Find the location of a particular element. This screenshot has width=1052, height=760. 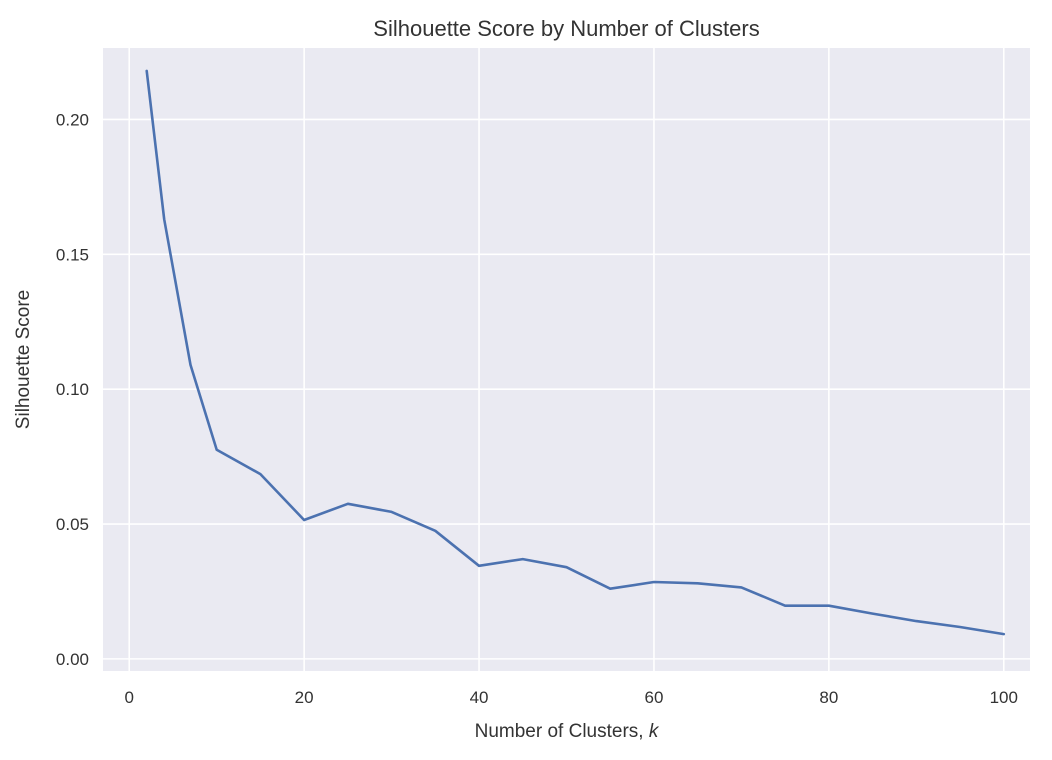

x-axis-label: Number of Clusters, k is located at coordinates (567, 731).